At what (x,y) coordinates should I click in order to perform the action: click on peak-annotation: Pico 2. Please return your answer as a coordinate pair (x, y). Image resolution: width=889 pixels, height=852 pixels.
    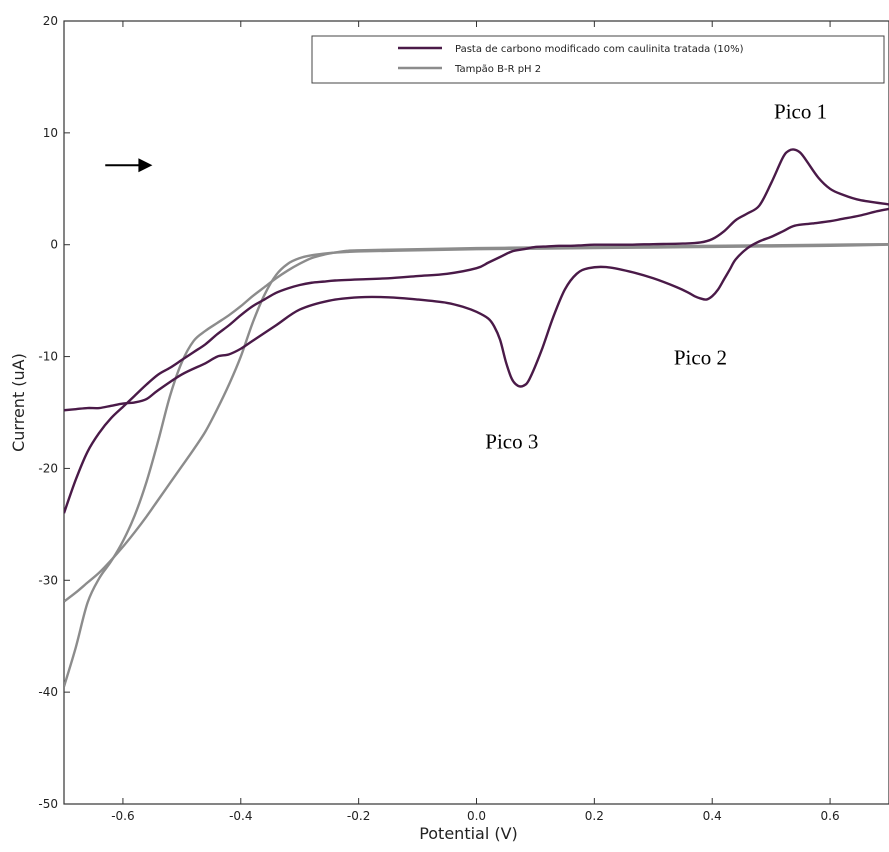
    Looking at the image, I should click on (700, 357).